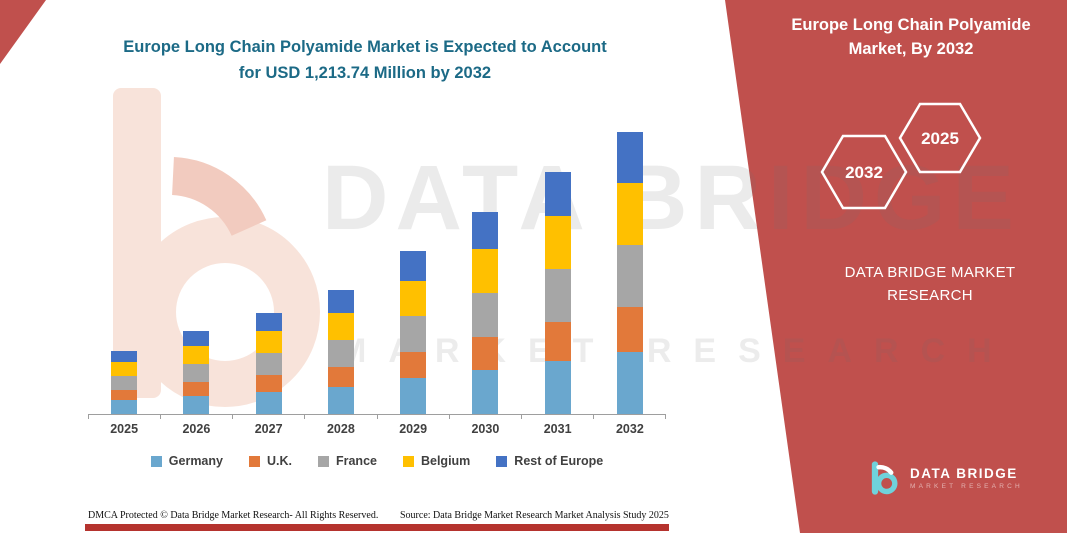  What do you see at coordinates (485, 429) in the screenshot?
I see `x-axis-label: 2030` at bounding box center [485, 429].